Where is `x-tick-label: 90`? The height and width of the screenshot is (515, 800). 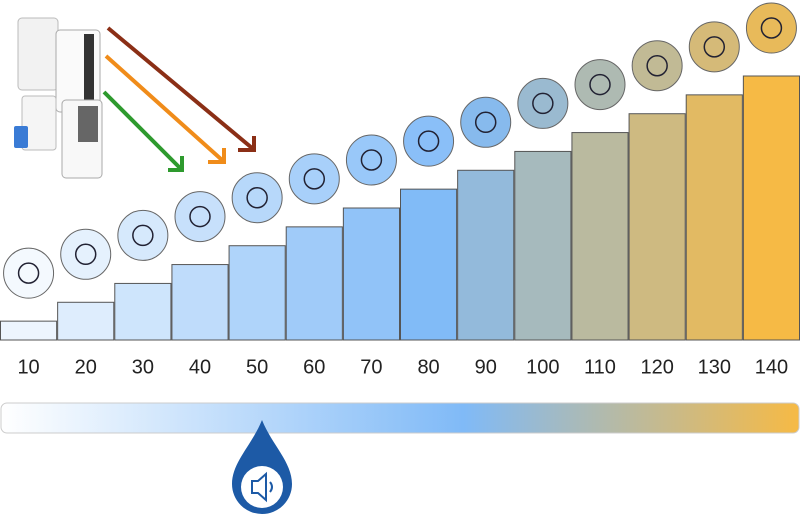
x-tick-label: 90 is located at coordinates (486, 367).